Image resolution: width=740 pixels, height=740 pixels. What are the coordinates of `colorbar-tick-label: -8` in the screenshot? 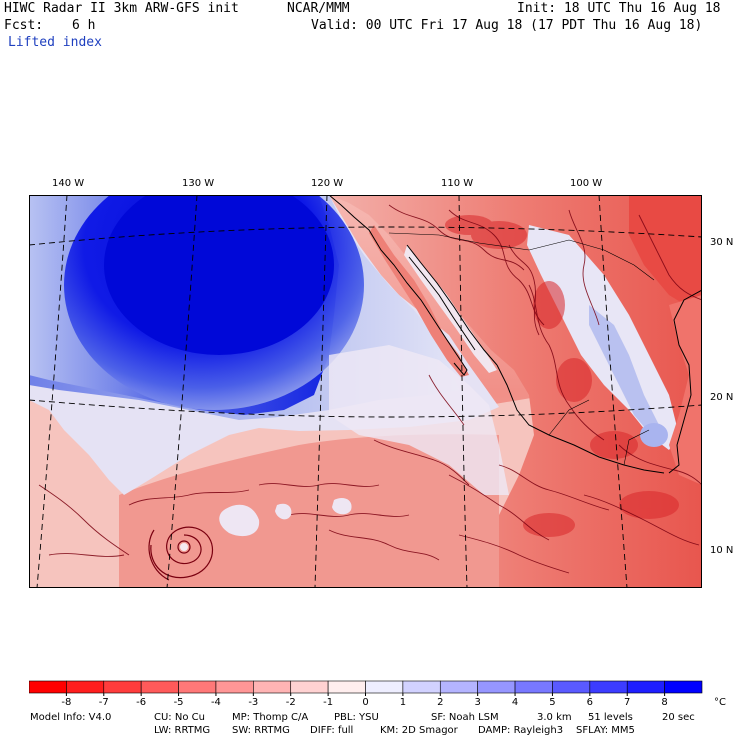 It's located at (66, 702).